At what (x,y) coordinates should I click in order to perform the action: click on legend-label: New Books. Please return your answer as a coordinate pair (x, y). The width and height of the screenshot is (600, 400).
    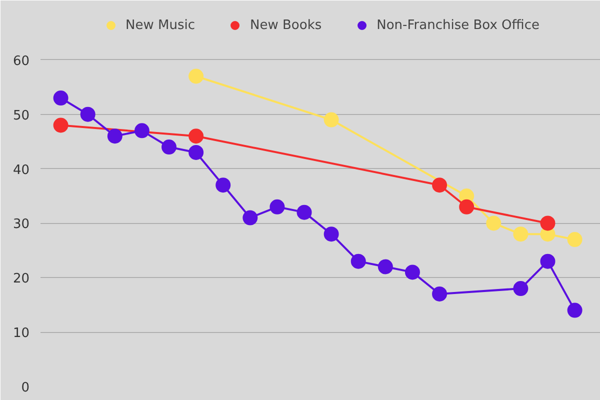
    Looking at the image, I should click on (286, 25).